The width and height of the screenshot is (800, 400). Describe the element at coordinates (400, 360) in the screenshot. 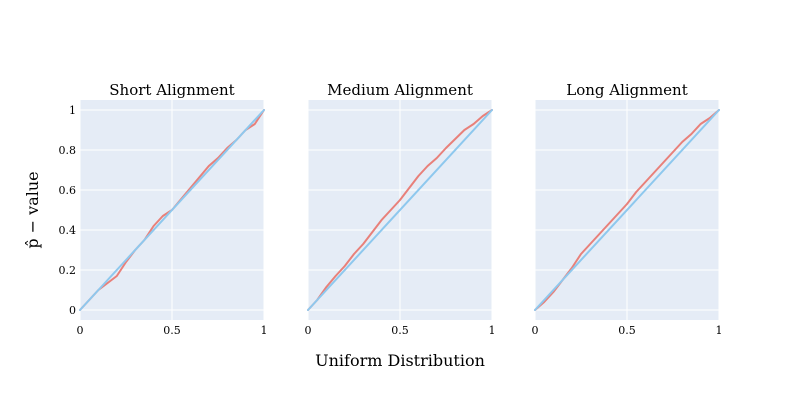

I see `x-axis-title: Uniform Distribution` at that location.